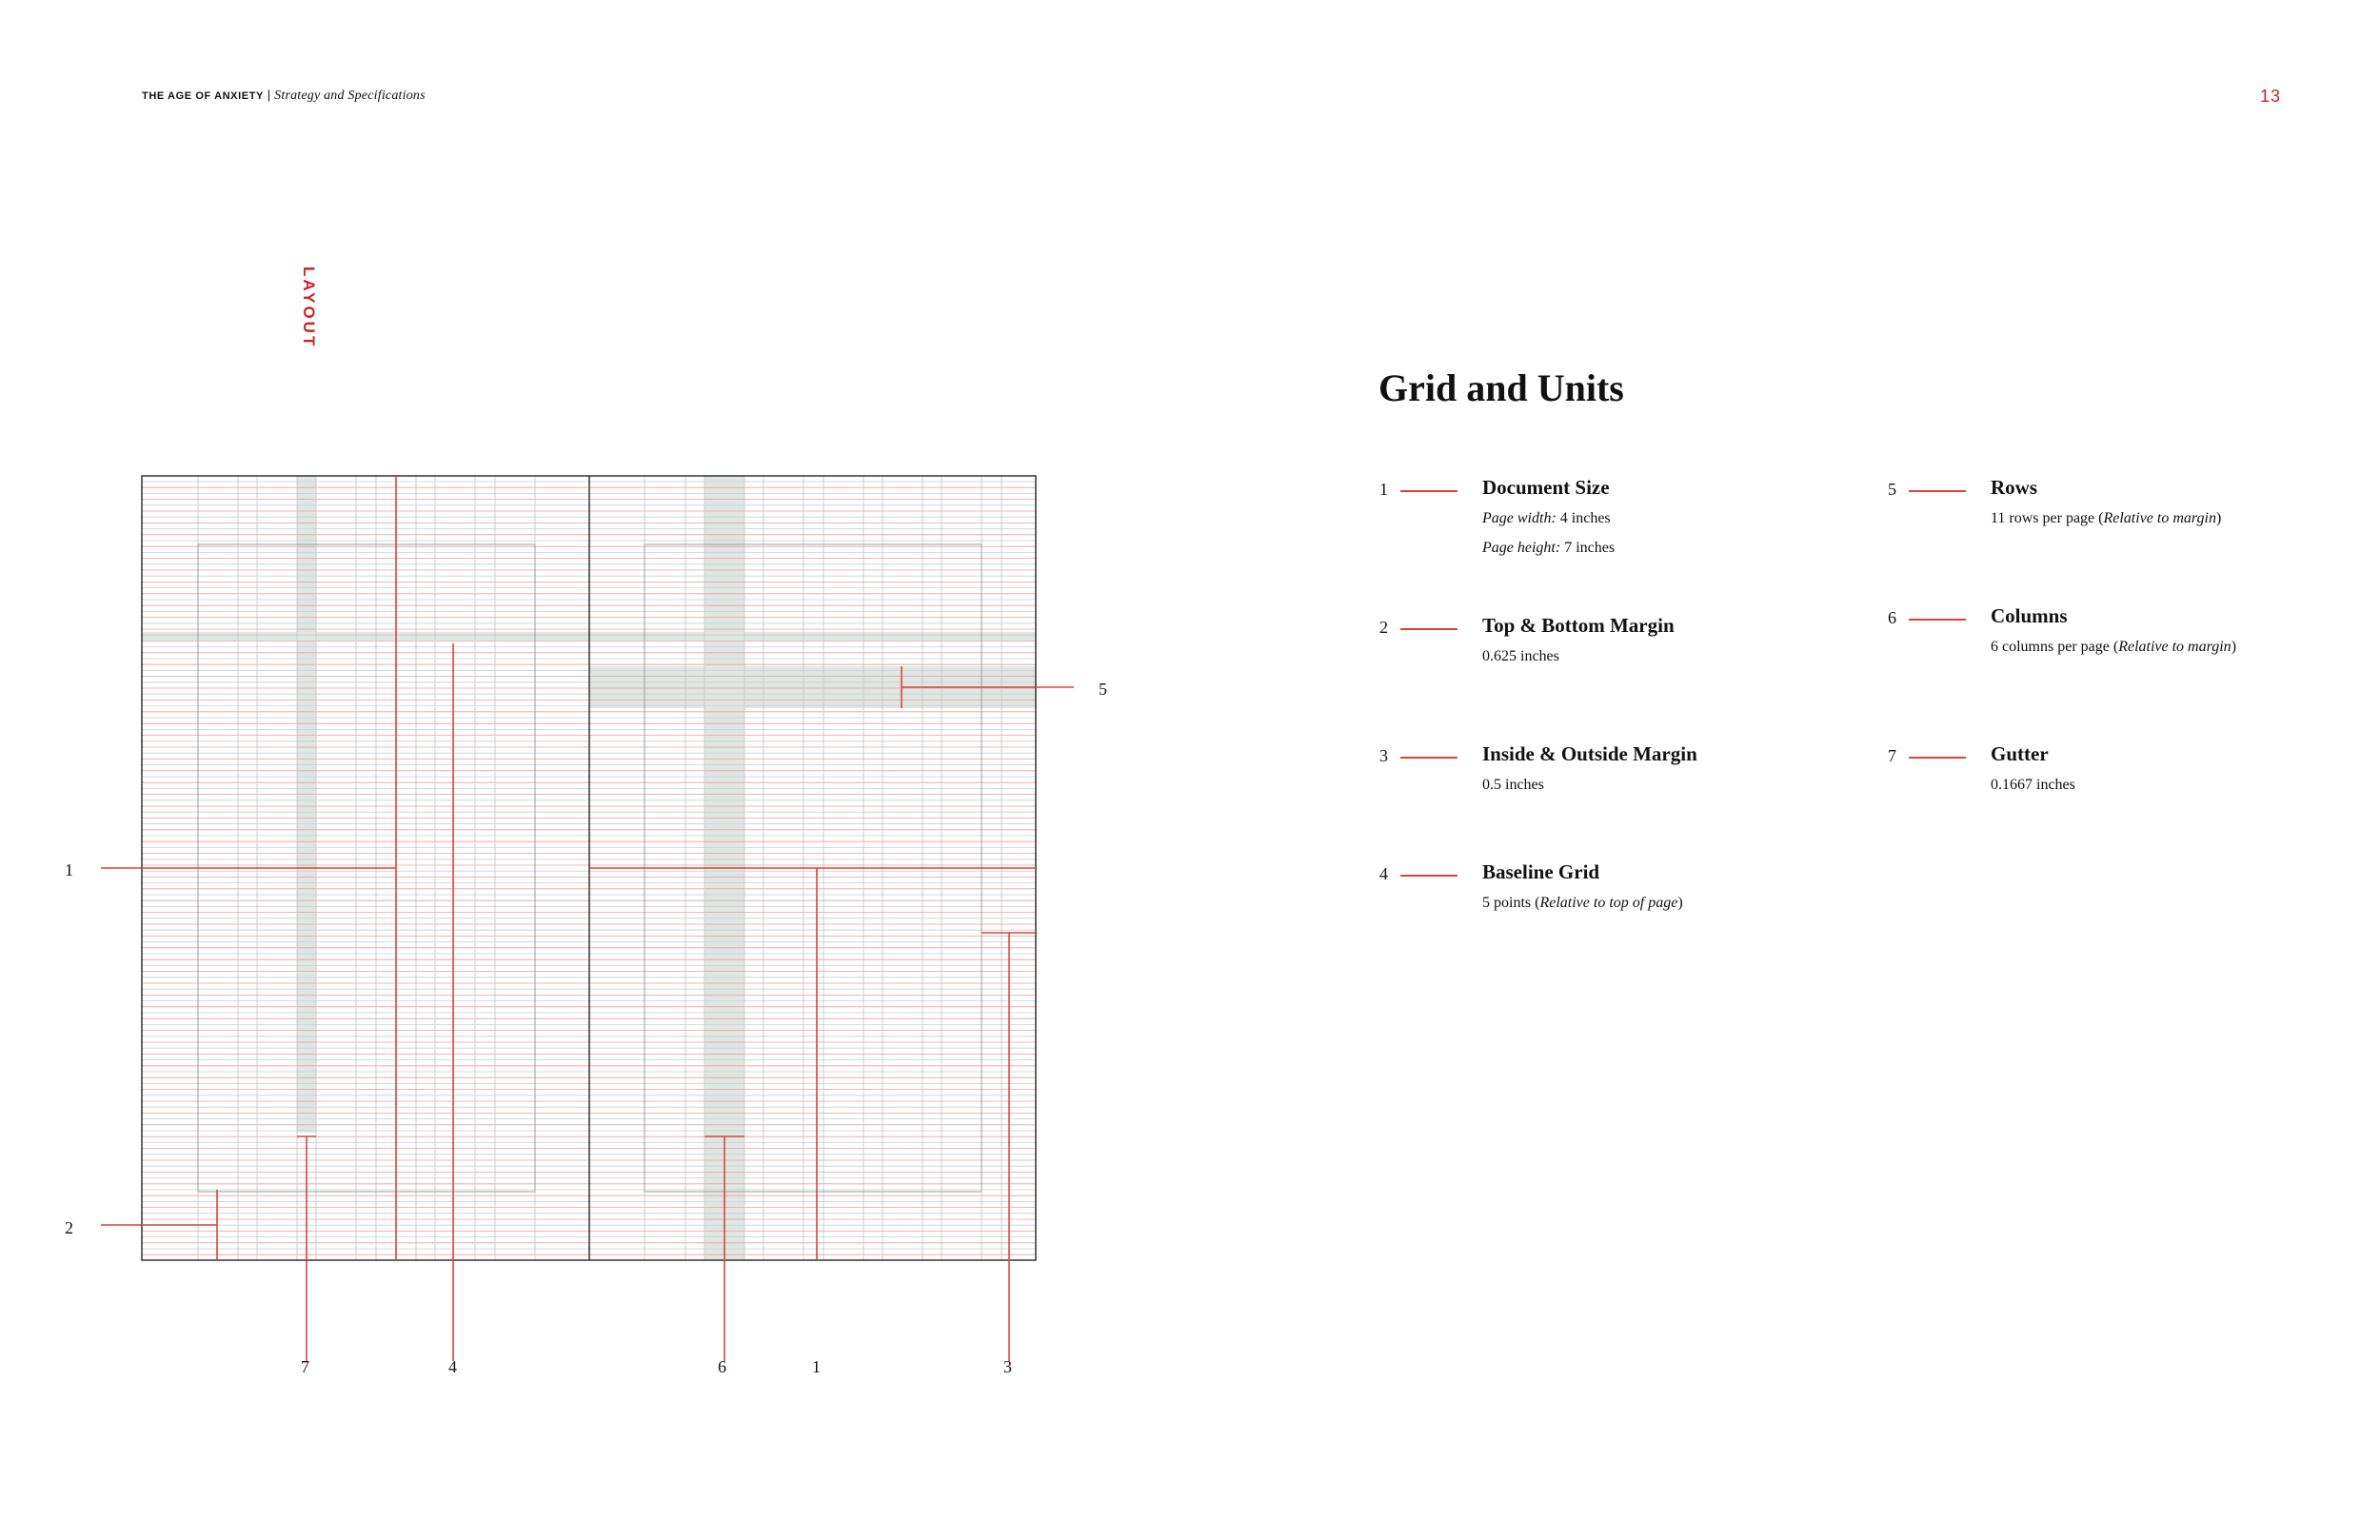 The height and width of the screenshot is (1540, 2380). I want to click on spec-number: 1, so click(1383, 489).